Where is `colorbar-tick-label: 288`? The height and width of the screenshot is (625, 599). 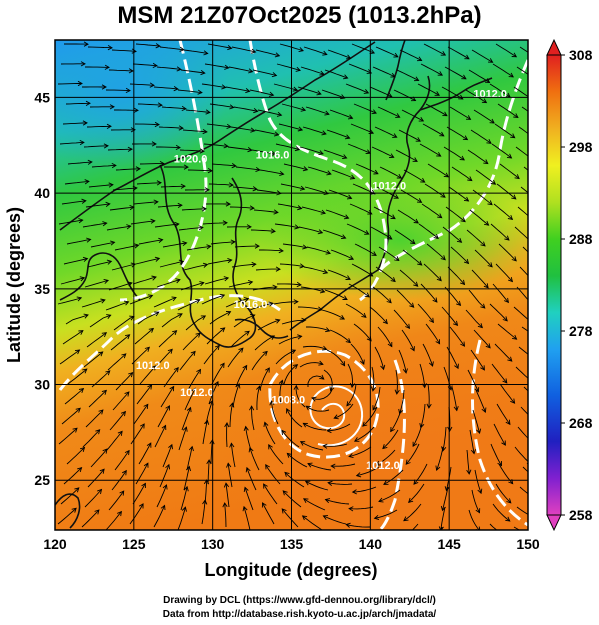 colorbar-tick-label: 288 is located at coordinates (581, 239).